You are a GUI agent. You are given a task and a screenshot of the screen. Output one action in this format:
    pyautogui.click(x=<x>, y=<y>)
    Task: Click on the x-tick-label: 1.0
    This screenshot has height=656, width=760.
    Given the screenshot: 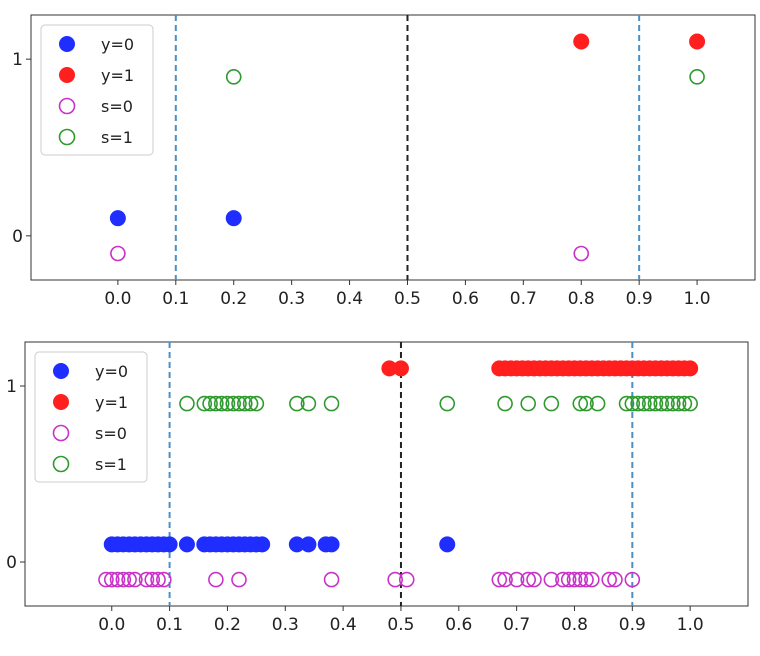 What is the action you would take?
    pyautogui.click(x=690, y=625)
    